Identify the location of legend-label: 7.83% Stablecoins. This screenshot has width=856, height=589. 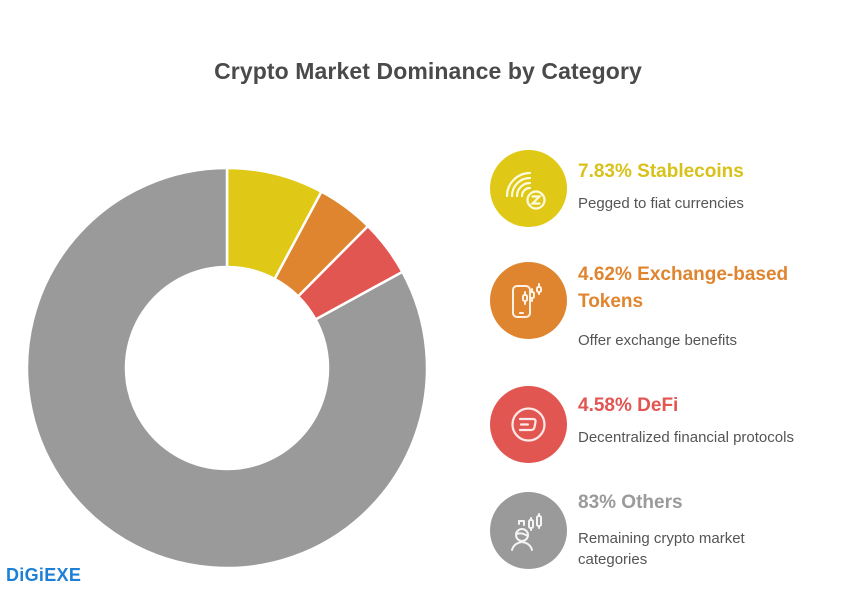
(661, 171).